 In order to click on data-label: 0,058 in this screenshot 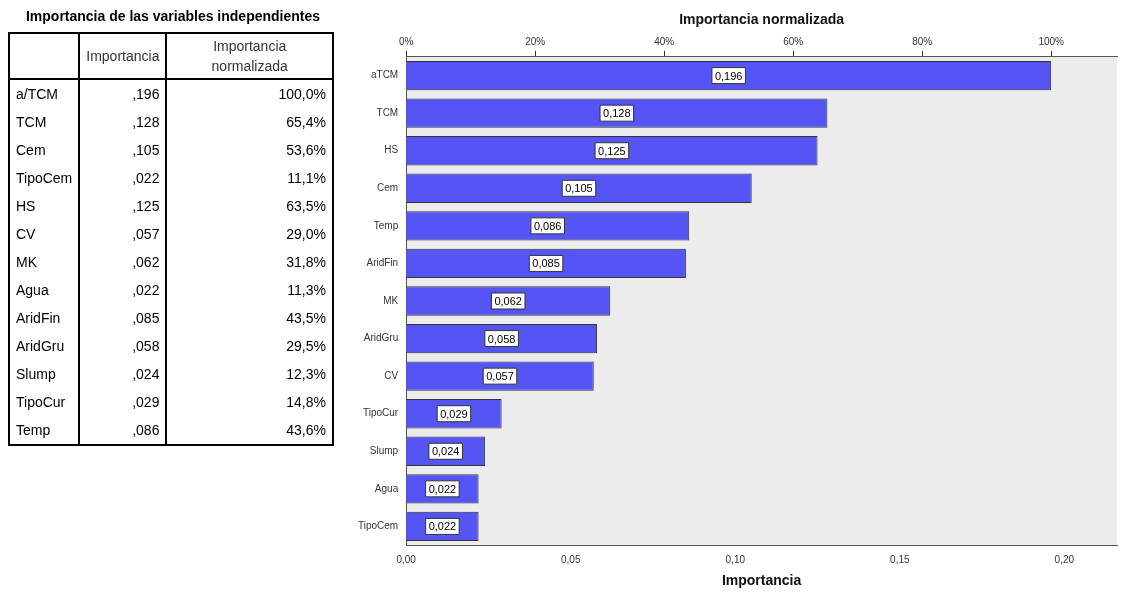, I will do `click(501, 338)`.